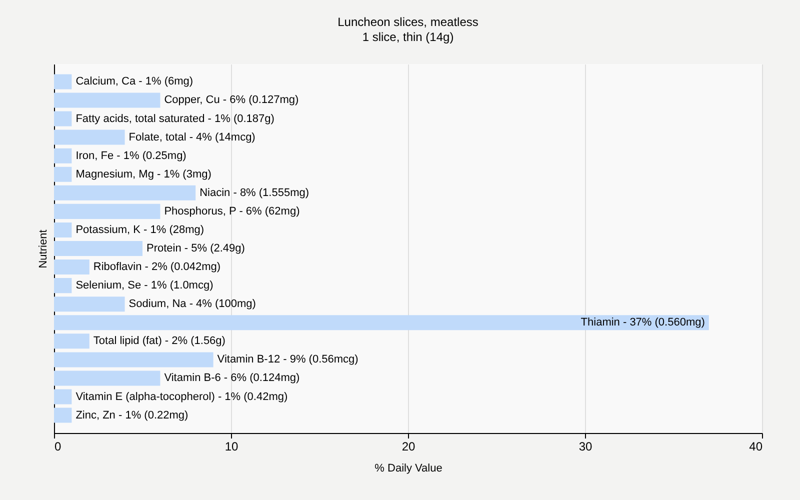 This screenshot has width=800, height=500. I want to click on y-tick-label: Potassium, K - 1% (28mg), so click(140, 230).